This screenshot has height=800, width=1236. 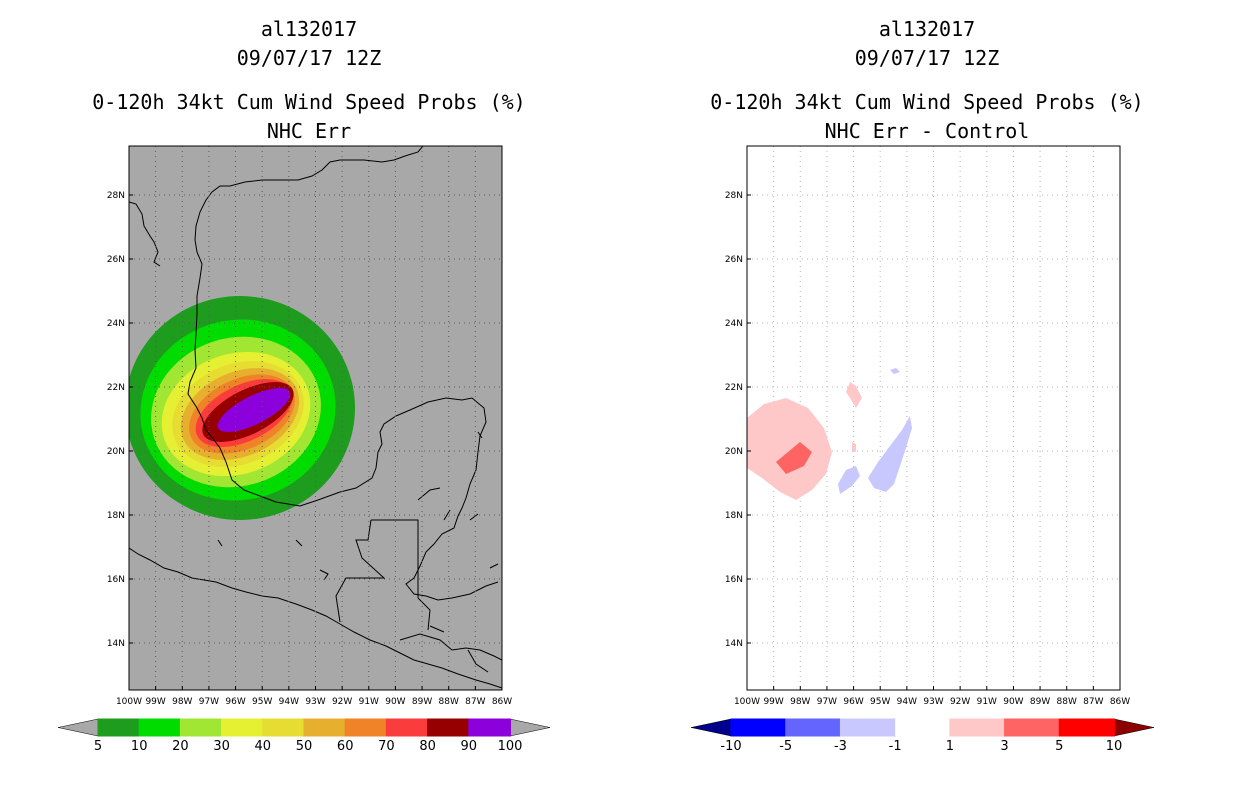 I want to click on right-colorbar: -10 -5 -3 -1 1 3 5 10, so click(x=922, y=736).